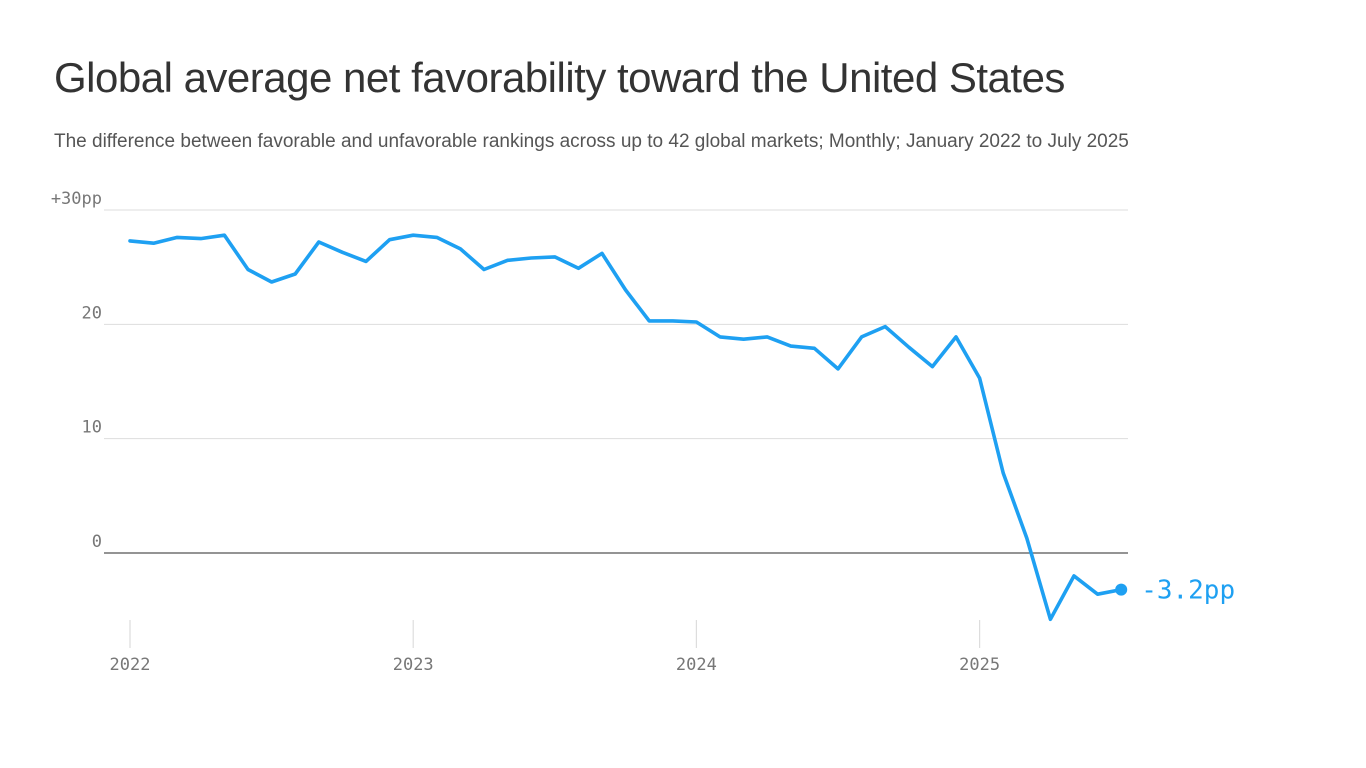  What do you see at coordinates (979, 665) in the screenshot?
I see `x-tick-label: 2025` at bounding box center [979, 665].